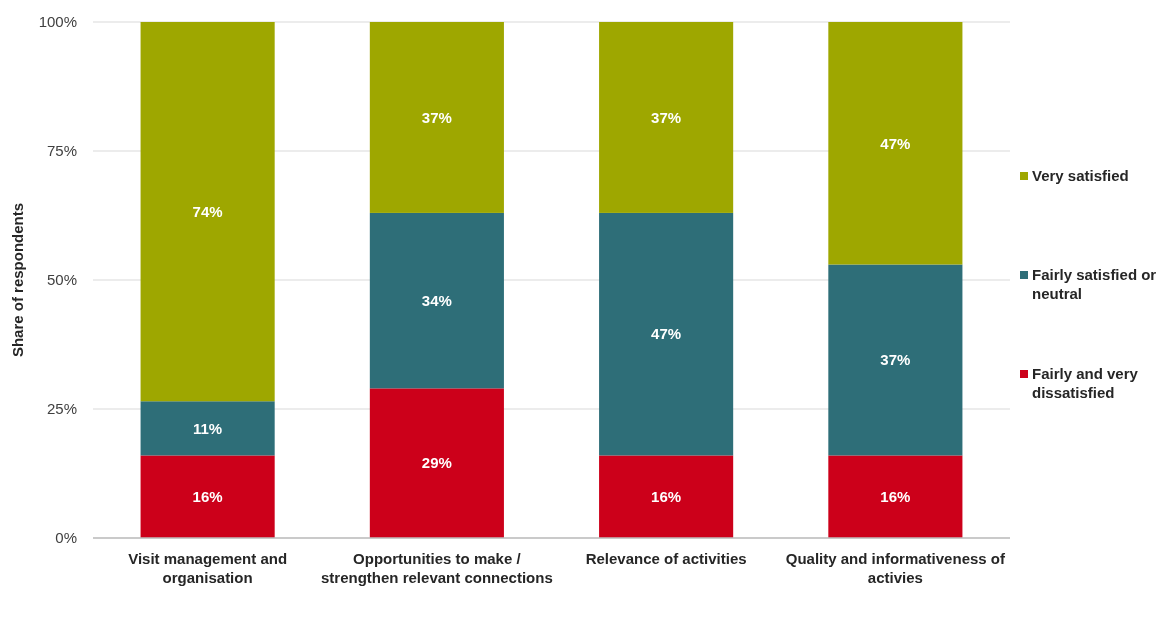 This screenshot has height=618, width=1175. I want to click on data-label: 11%, so click(208, 428).